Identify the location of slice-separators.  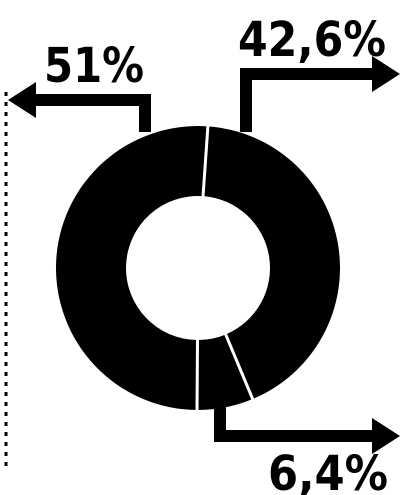
(225, 268).